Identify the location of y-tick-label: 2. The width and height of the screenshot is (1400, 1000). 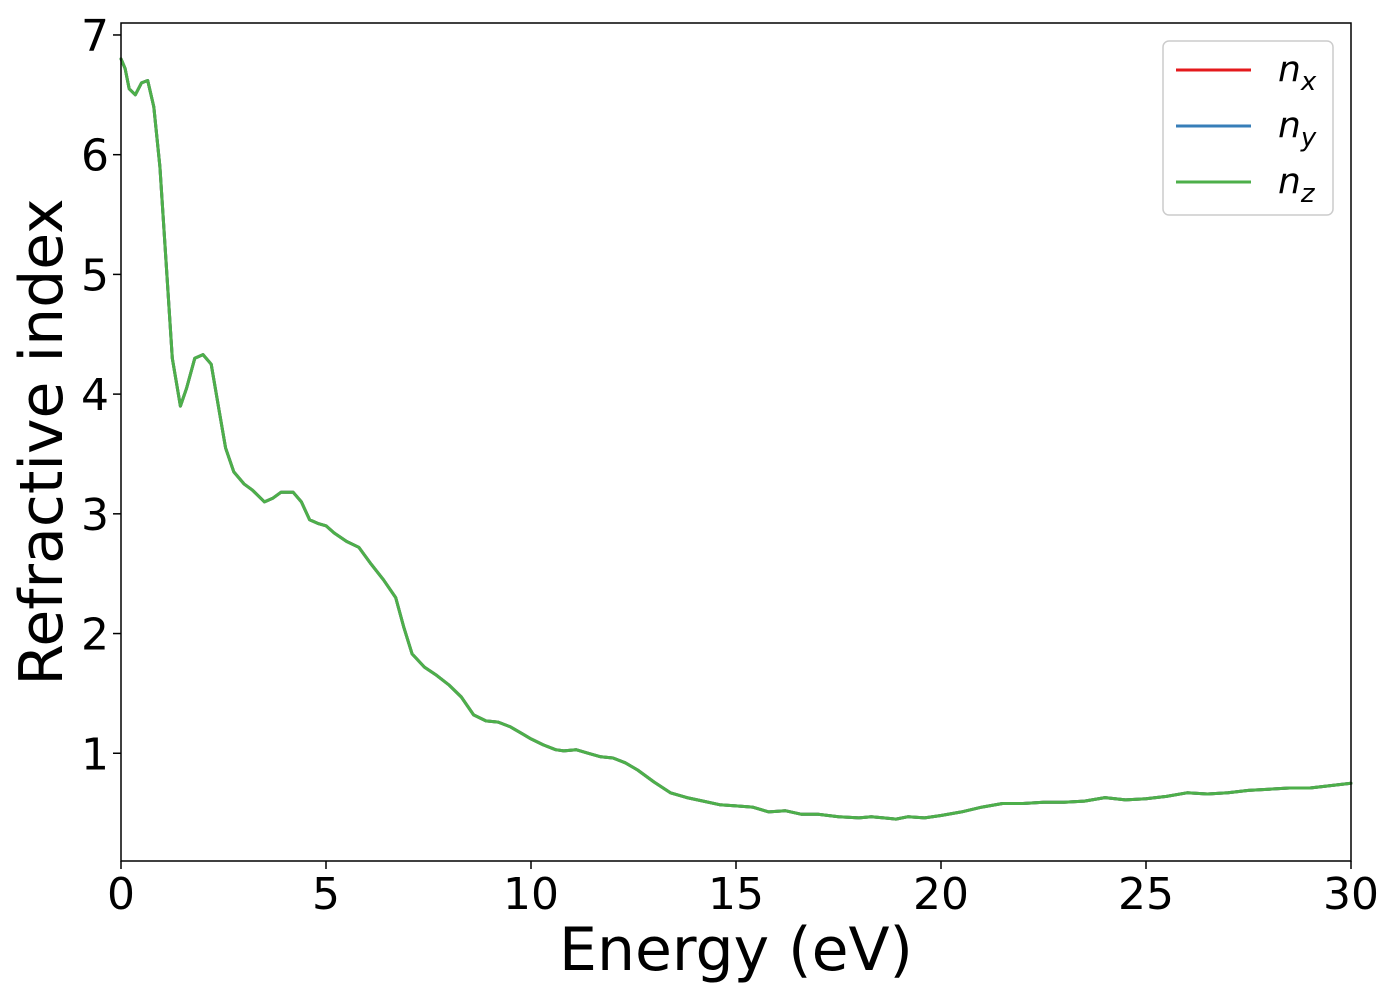
(95, 635).